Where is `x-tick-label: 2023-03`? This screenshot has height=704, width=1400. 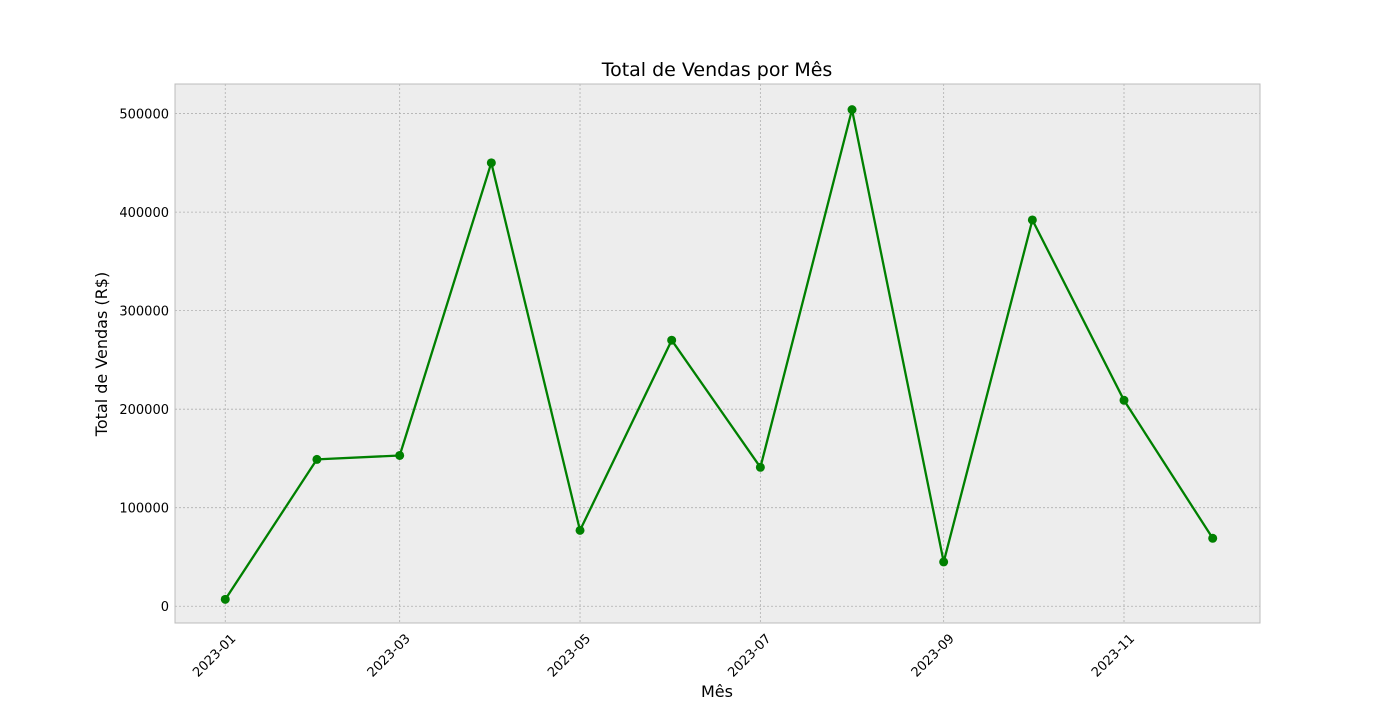
x-tick-label: 2023-03 is located at coordinates (389, 655).